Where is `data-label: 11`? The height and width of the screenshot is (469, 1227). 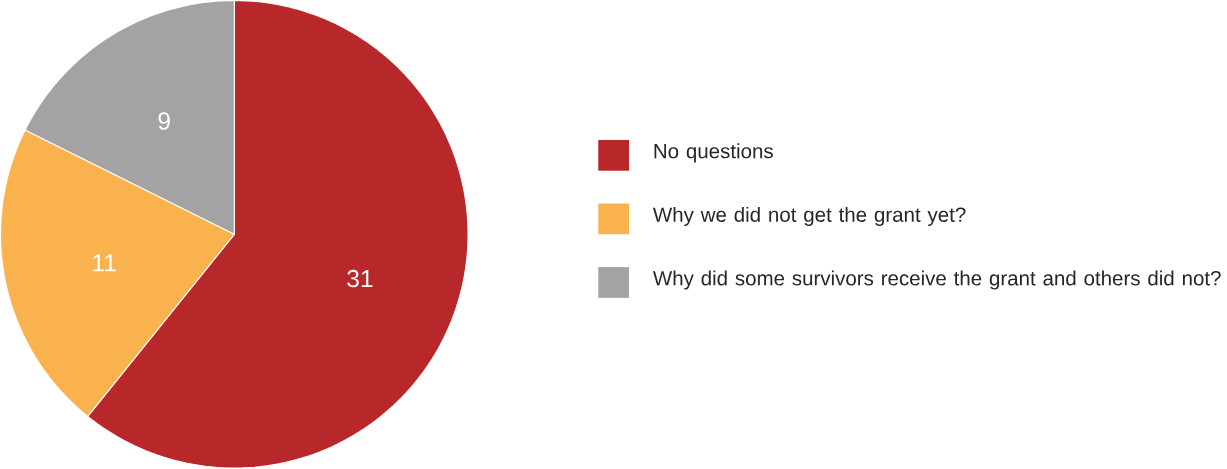
data-label: 11 is located at coordinates (104, 263).